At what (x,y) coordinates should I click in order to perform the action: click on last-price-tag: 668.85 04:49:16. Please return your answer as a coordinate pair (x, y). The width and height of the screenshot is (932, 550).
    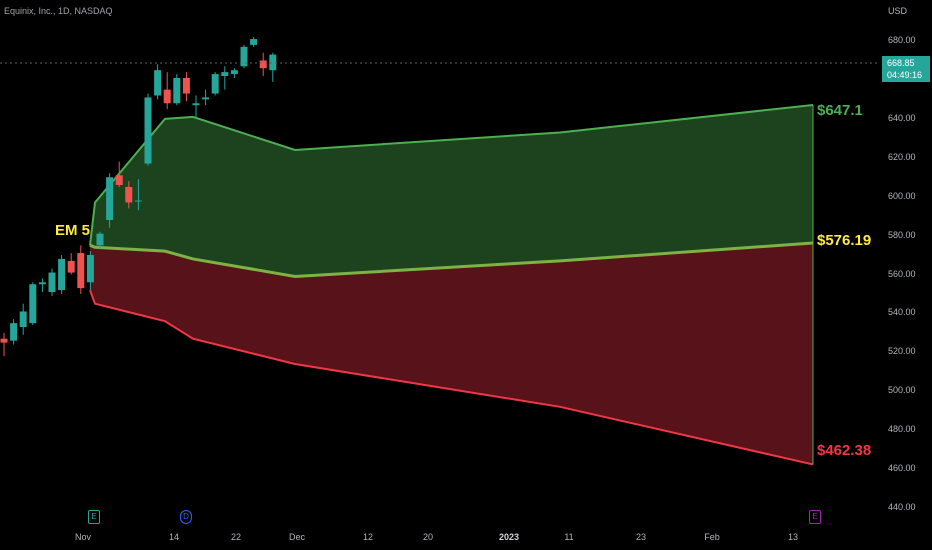
    Looking at the image, I should click on (906, 69).